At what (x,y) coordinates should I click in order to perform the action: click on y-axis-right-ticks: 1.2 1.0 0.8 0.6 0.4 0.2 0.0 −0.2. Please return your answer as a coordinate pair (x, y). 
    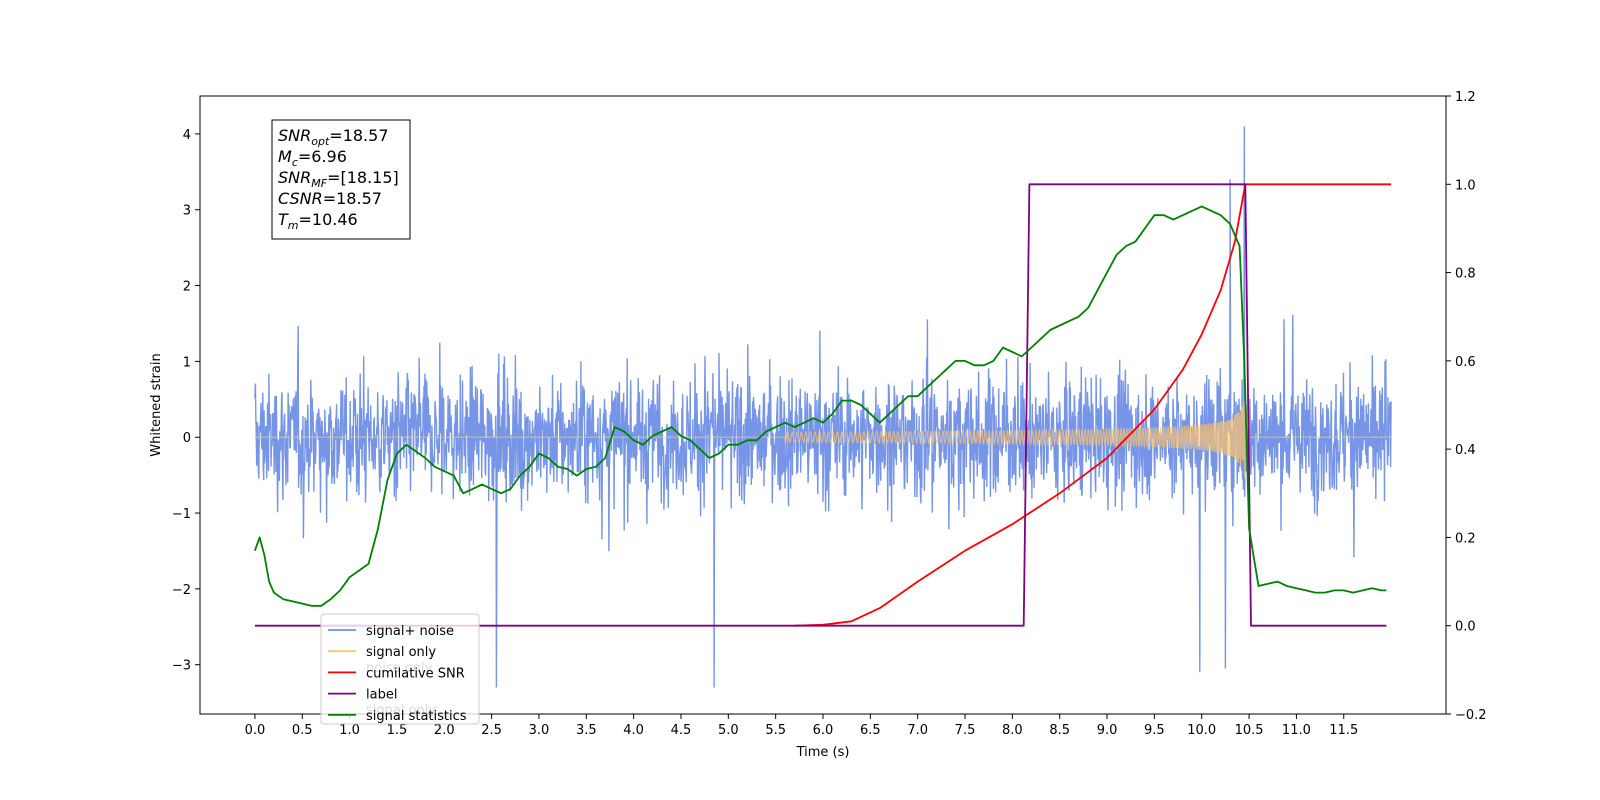
    Looking at the image, I should click on (1466, 406).